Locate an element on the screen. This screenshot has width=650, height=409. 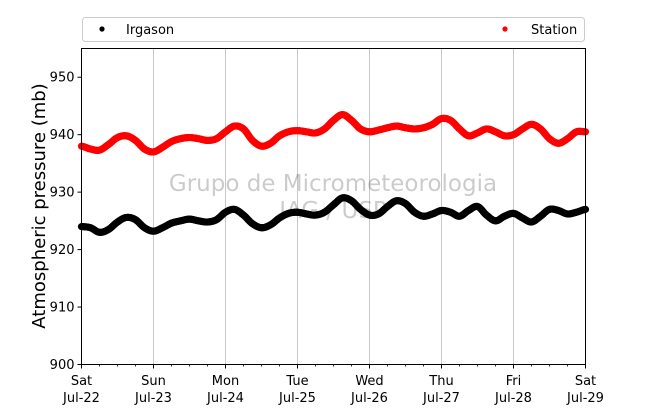
y-tick-label-930: 930 is located at coordinates (62, 193).